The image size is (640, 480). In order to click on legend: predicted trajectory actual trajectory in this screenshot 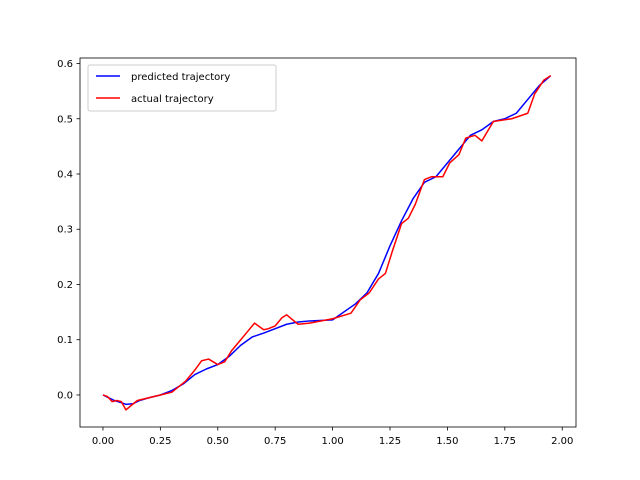, I will do `click(182, 88)`.